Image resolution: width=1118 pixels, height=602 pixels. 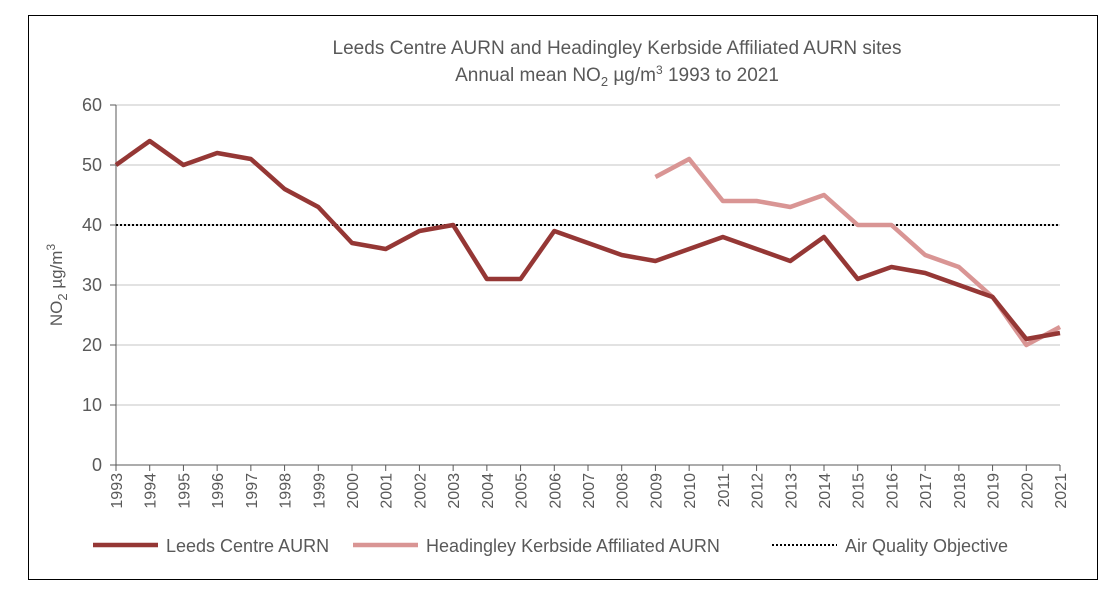 I want to click on x-tick-label: 2000, so click(x=353, y=491).